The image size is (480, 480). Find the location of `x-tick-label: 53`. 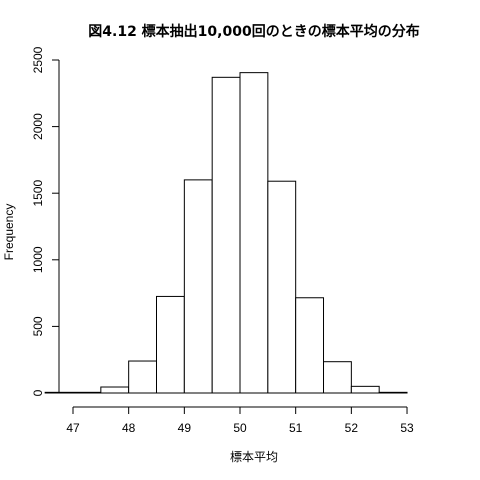

x-tick-label: 53 is located at coordinates (407, 428).